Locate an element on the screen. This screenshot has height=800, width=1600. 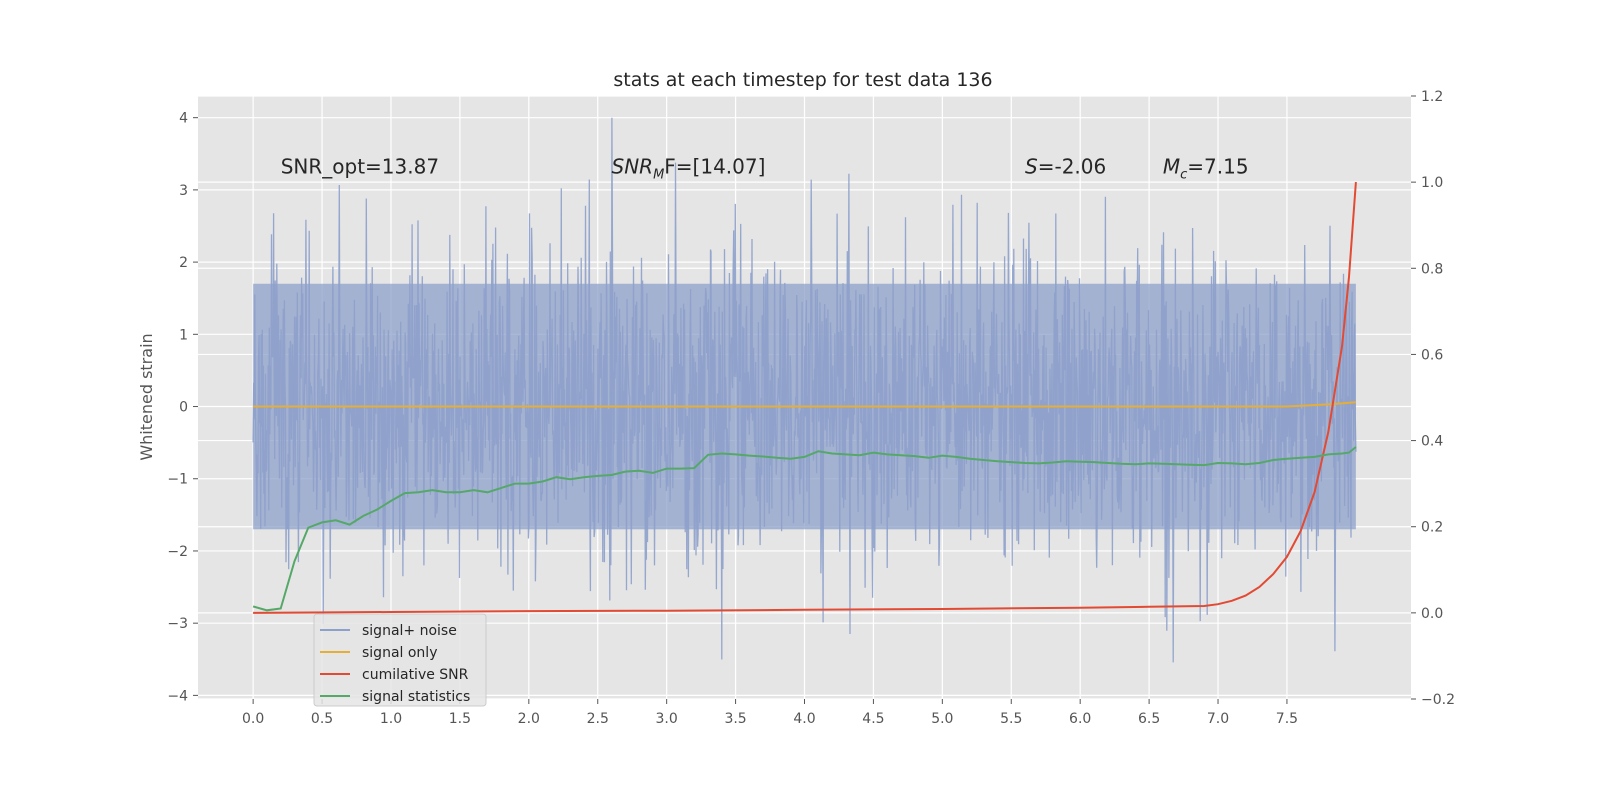
annotation-value: F=[14.07] is located at coordinates (714, 166).